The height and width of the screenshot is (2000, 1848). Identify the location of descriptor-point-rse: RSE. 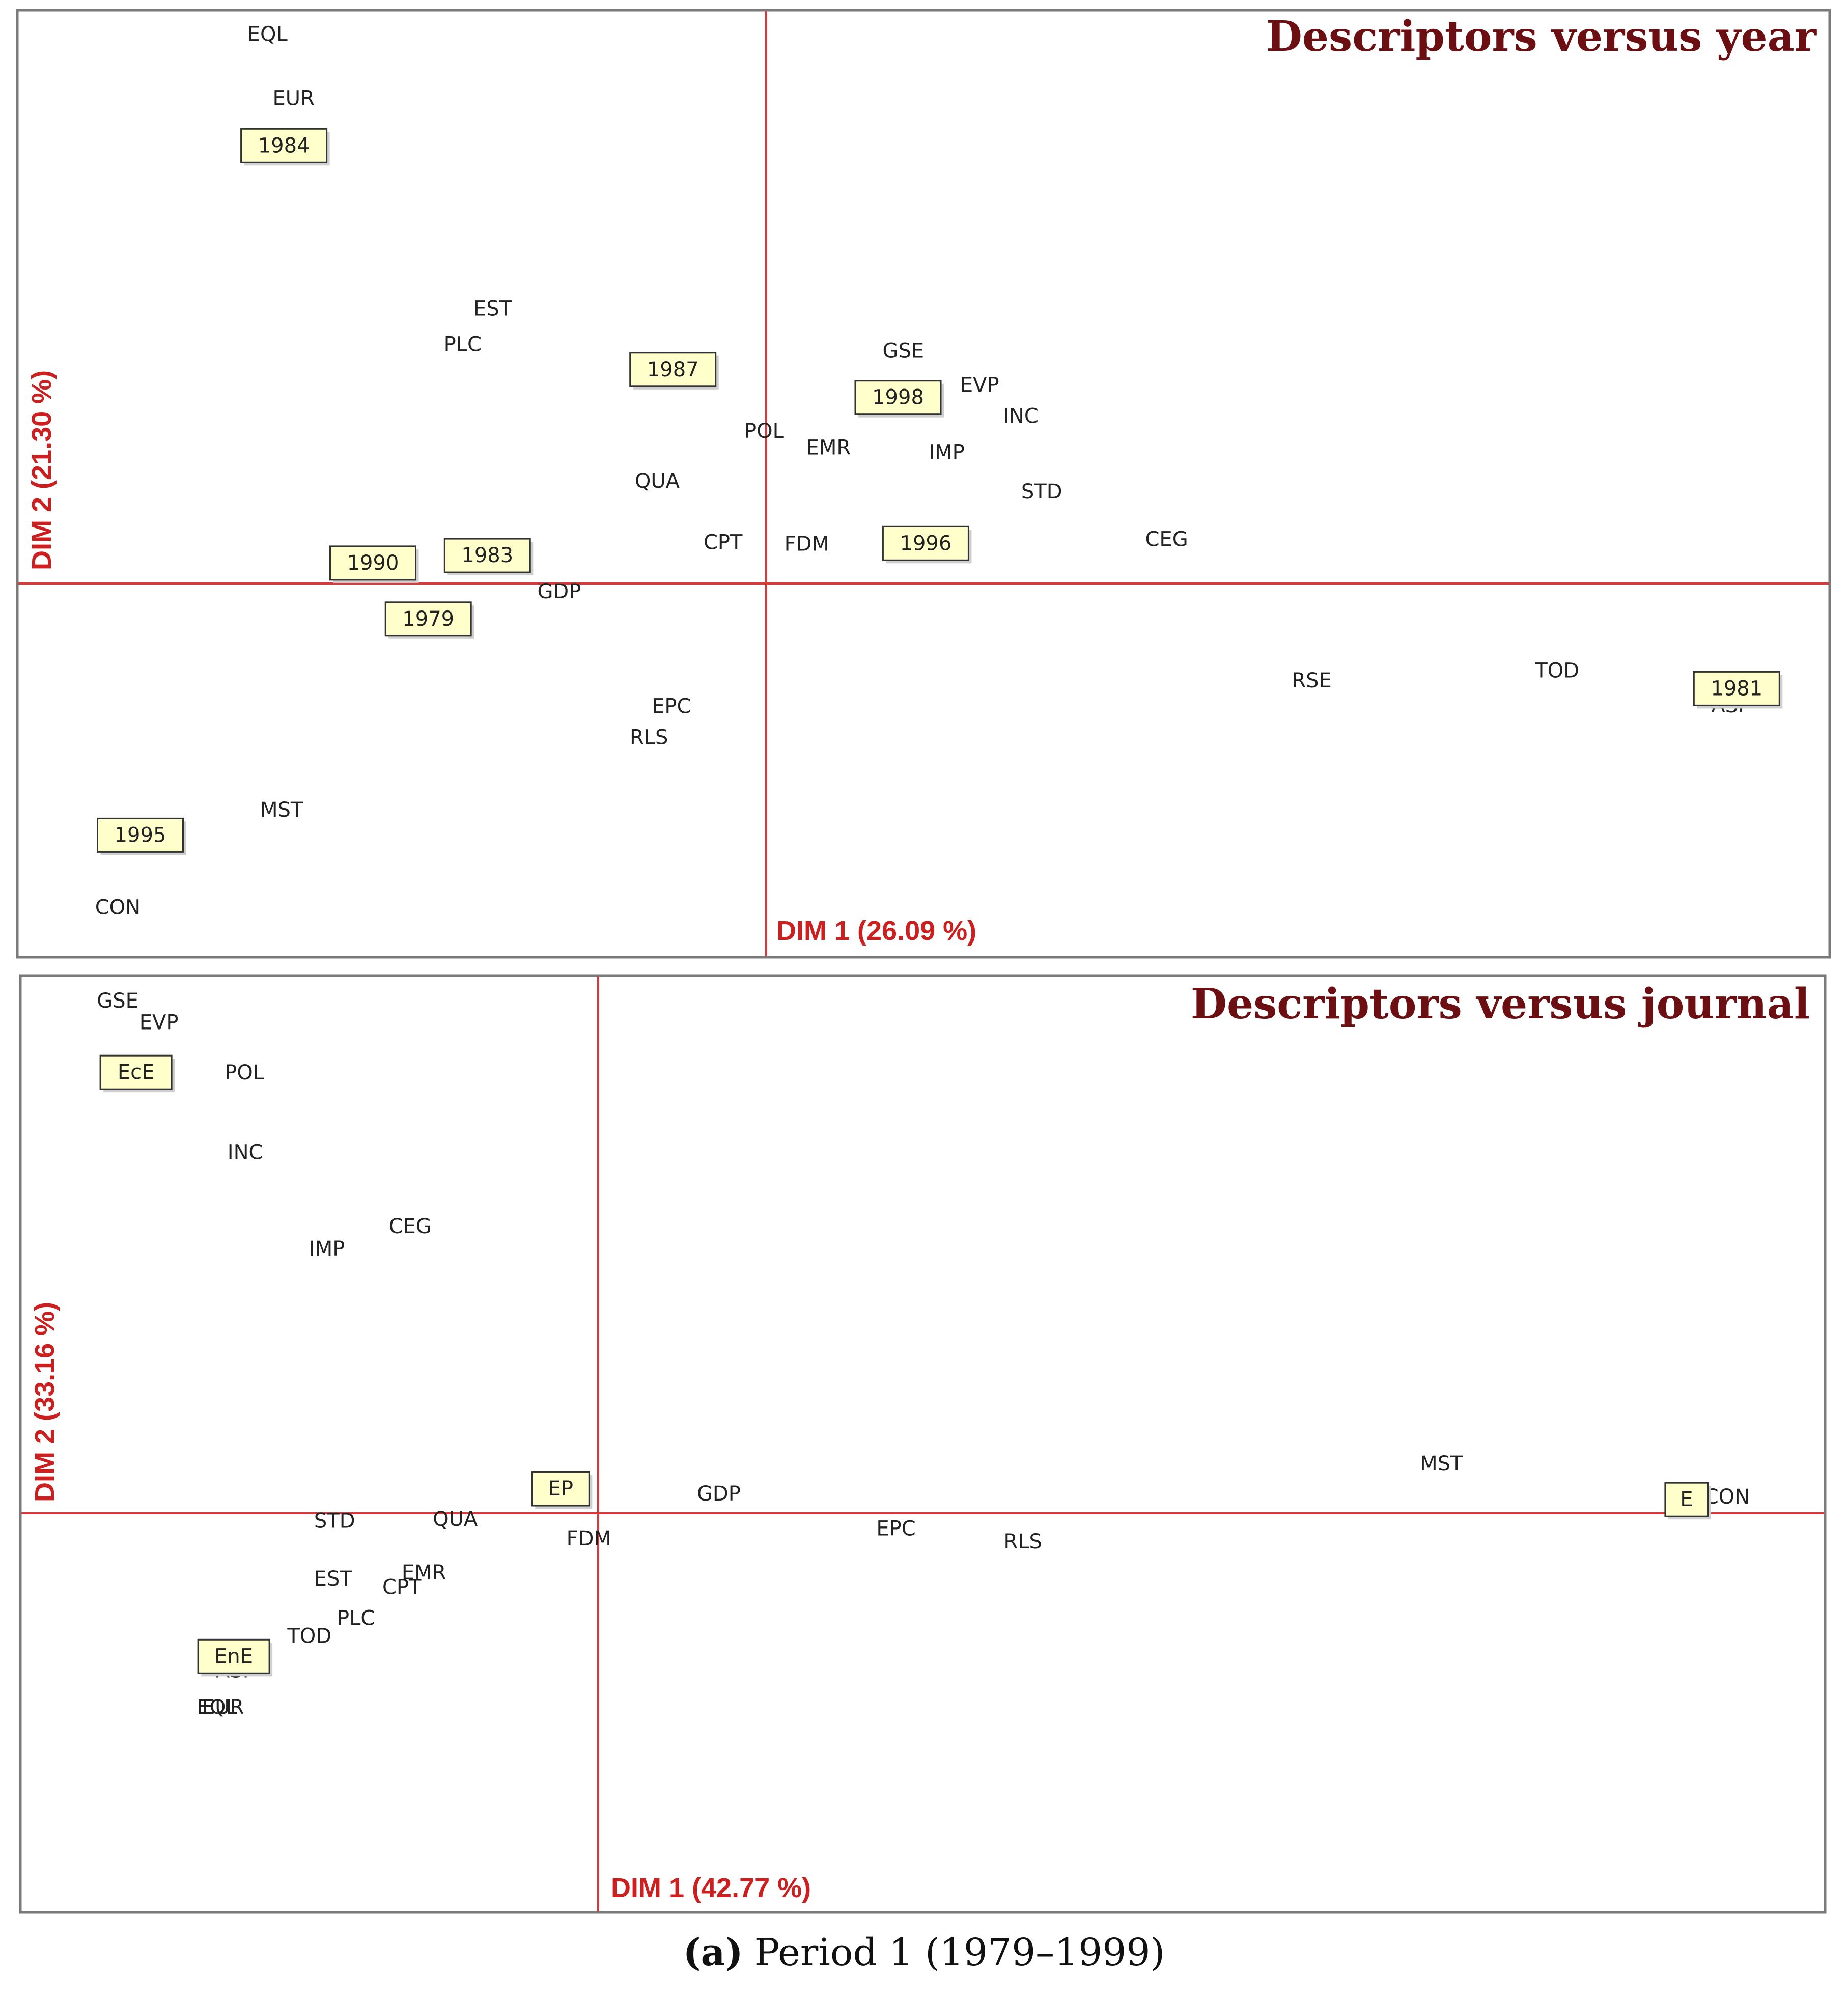
(1311, 680).